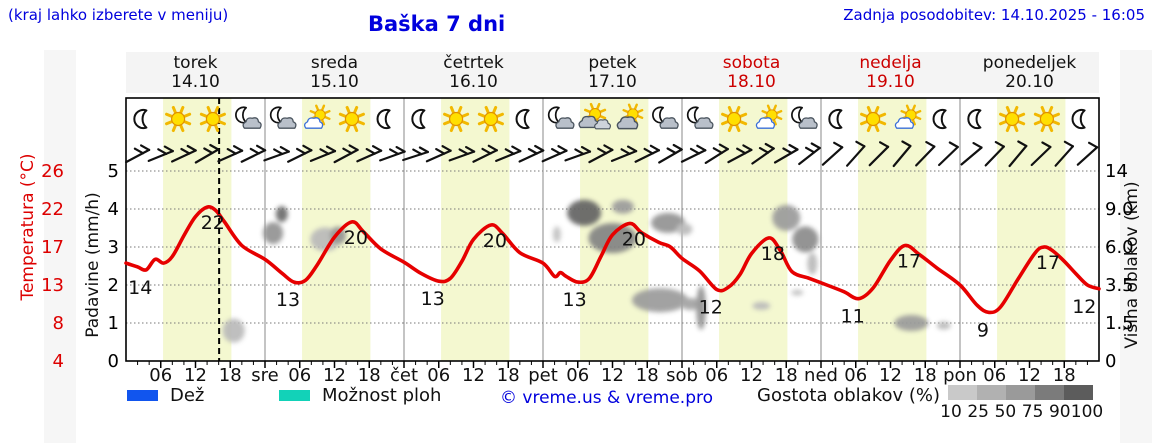 This screenshot has width=1152, height=443. Describe the element at coordinates (113, 361) in the screenshot. I see `precip-axis-ticks-tick: 0` at that location.